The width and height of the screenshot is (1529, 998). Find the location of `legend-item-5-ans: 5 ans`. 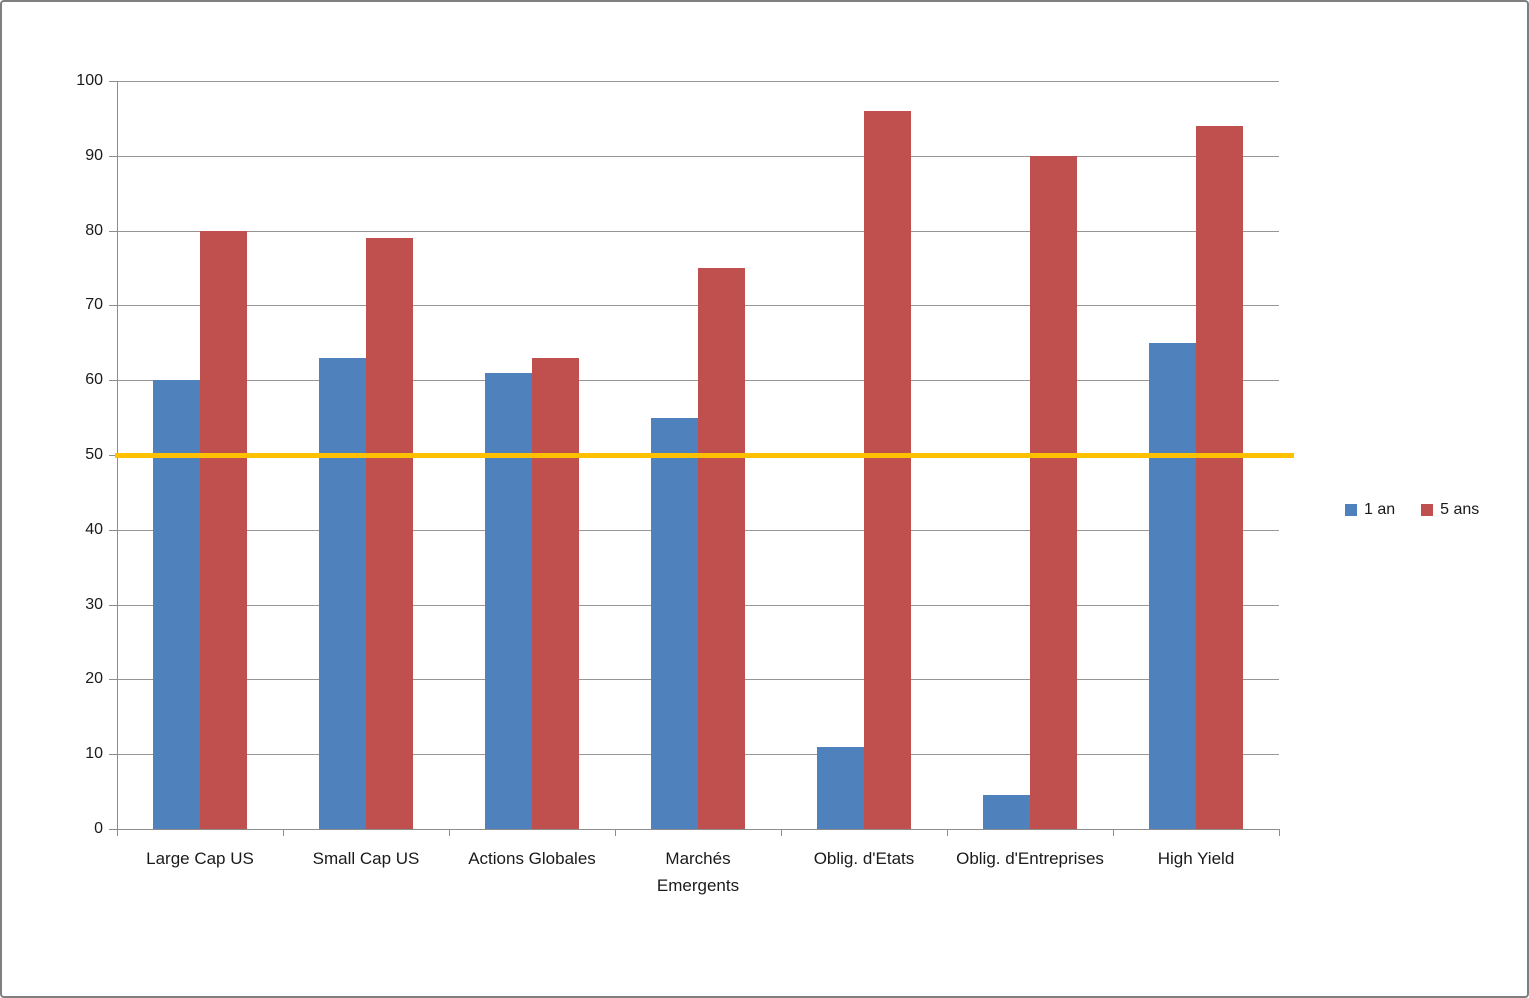

legend-item-5-ans: 5 ans is located at coordinates (1450, 510).